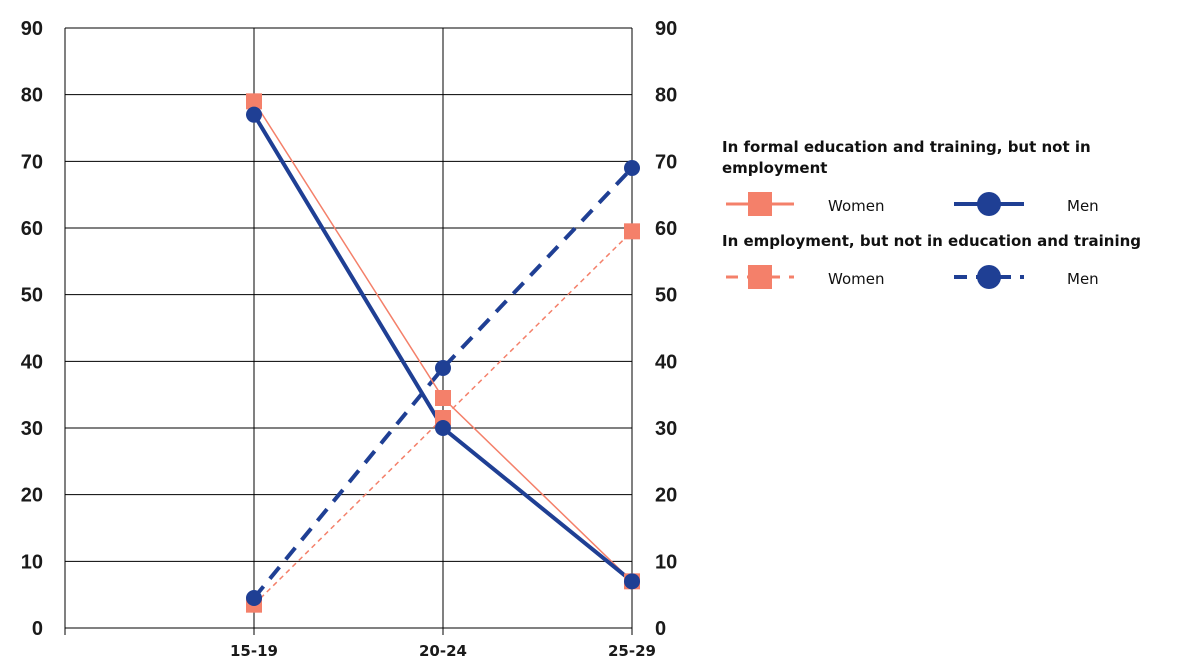  Describe the element at coordinates (666, 562) in the screenshot. I see `y-tick-label-right: 10` at that location.